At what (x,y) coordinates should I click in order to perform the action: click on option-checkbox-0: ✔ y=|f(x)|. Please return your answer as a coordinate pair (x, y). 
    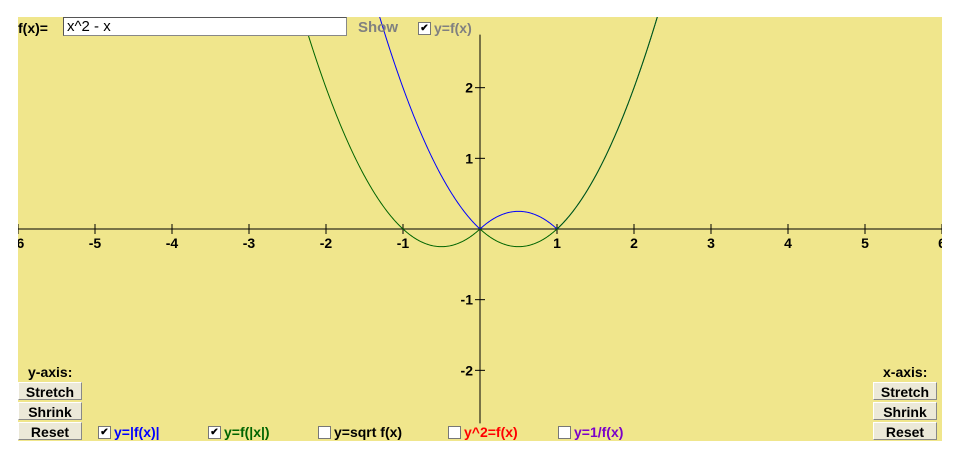
    Looking at the image, I should click on (129, 432).